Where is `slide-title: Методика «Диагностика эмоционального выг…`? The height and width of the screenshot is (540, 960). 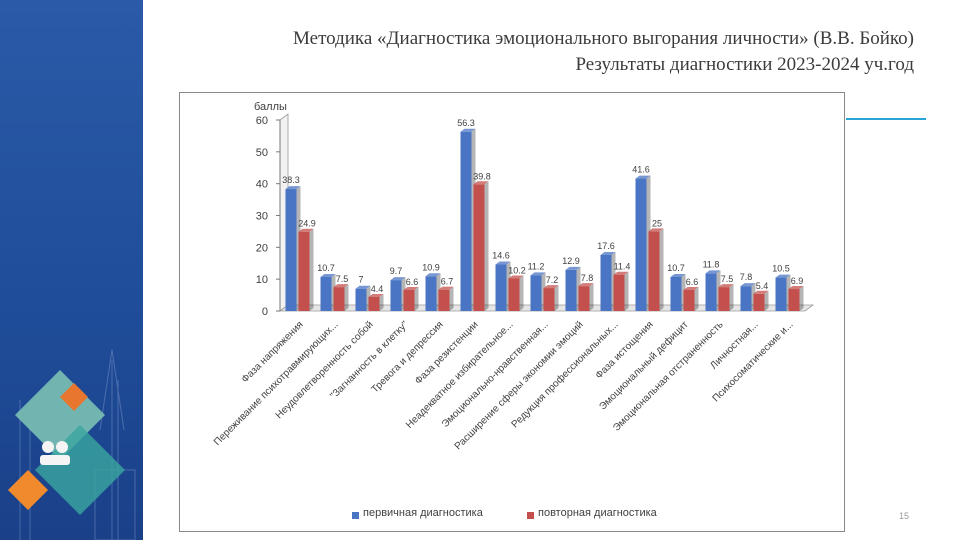
slide-title: Методика «Диагностика эмоционального выг… is located at coordinates (603, 52).